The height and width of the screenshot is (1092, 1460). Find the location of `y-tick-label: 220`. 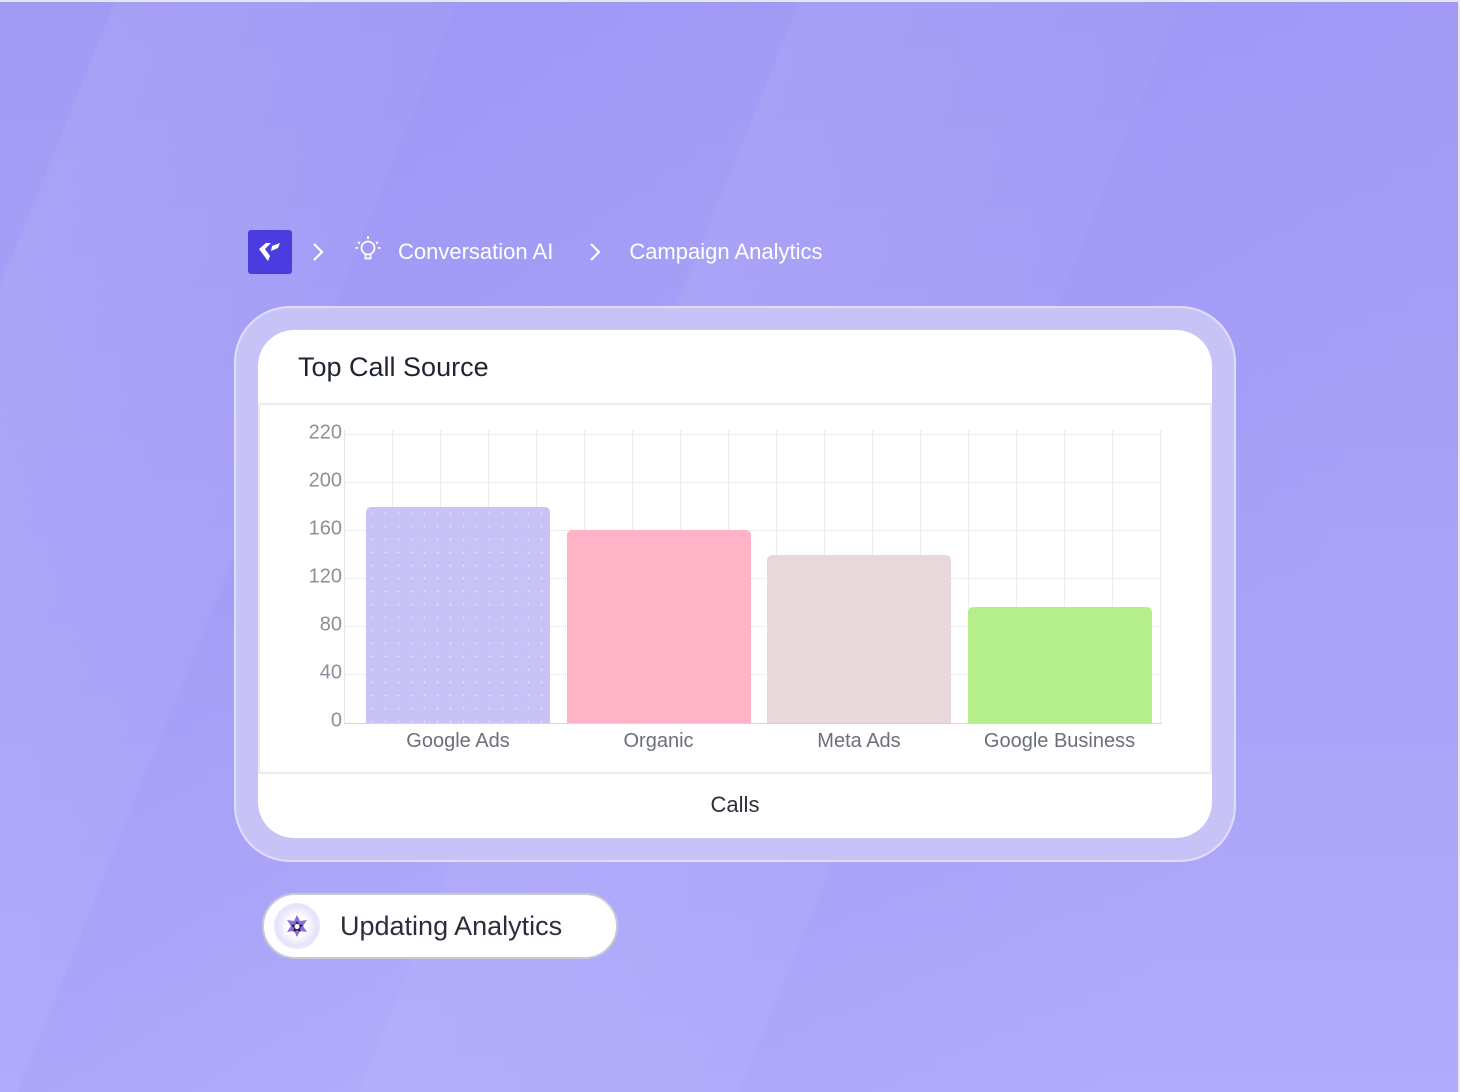

y-tick-label: 220 is located at coordinates (325, 432).